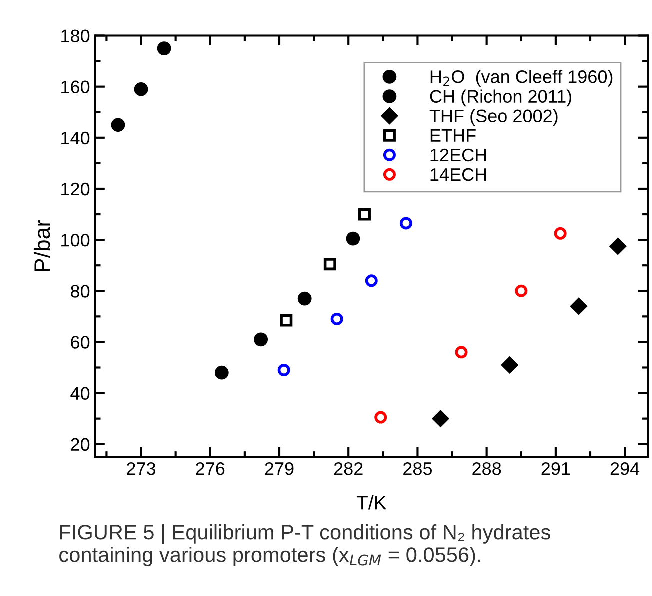 Image resolution: width=652 pixels, height=596 pixels. Describe the element at coordinates (487, 469) in the screenshot. I see `x-tick-label: 288` at that location.